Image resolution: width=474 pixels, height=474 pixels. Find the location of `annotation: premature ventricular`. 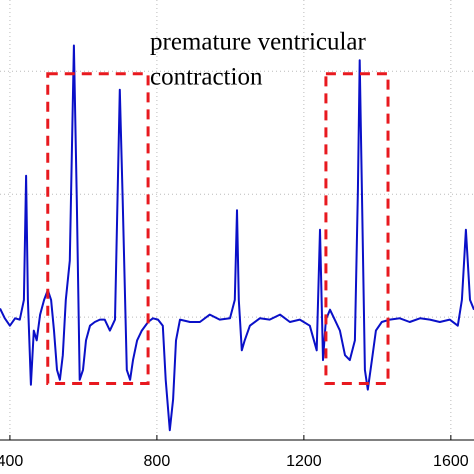

annotation: premature ventricular is located at coordinates (258, 42).